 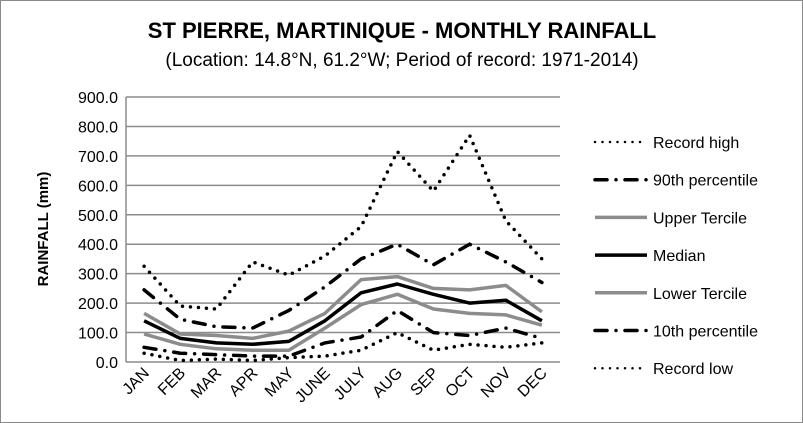 I want to click on y-tick-label: 400.0, so click(x=98, y=245).